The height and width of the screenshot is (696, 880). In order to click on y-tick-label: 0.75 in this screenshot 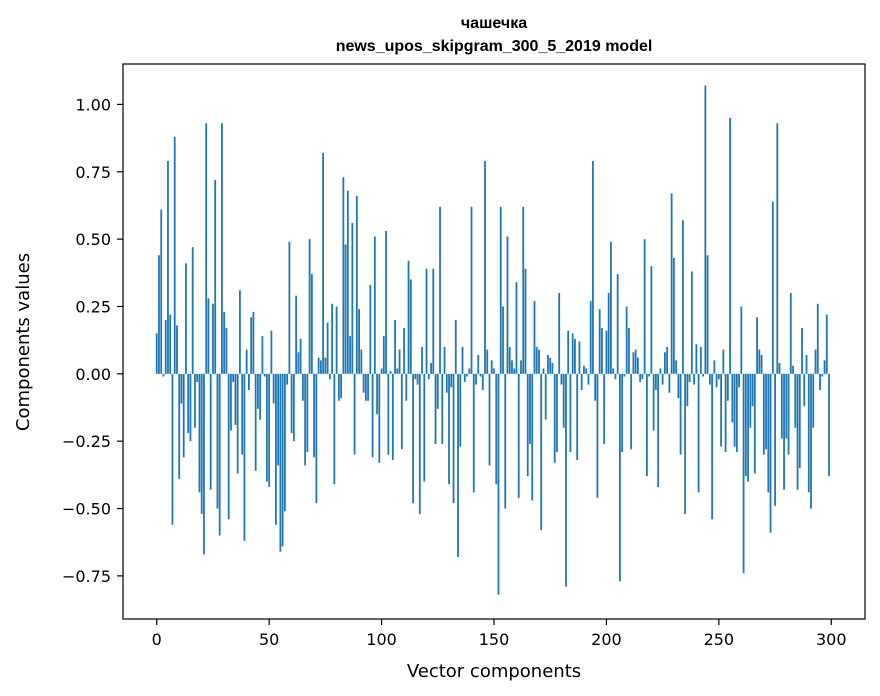, I will do `click(93, 172)`.